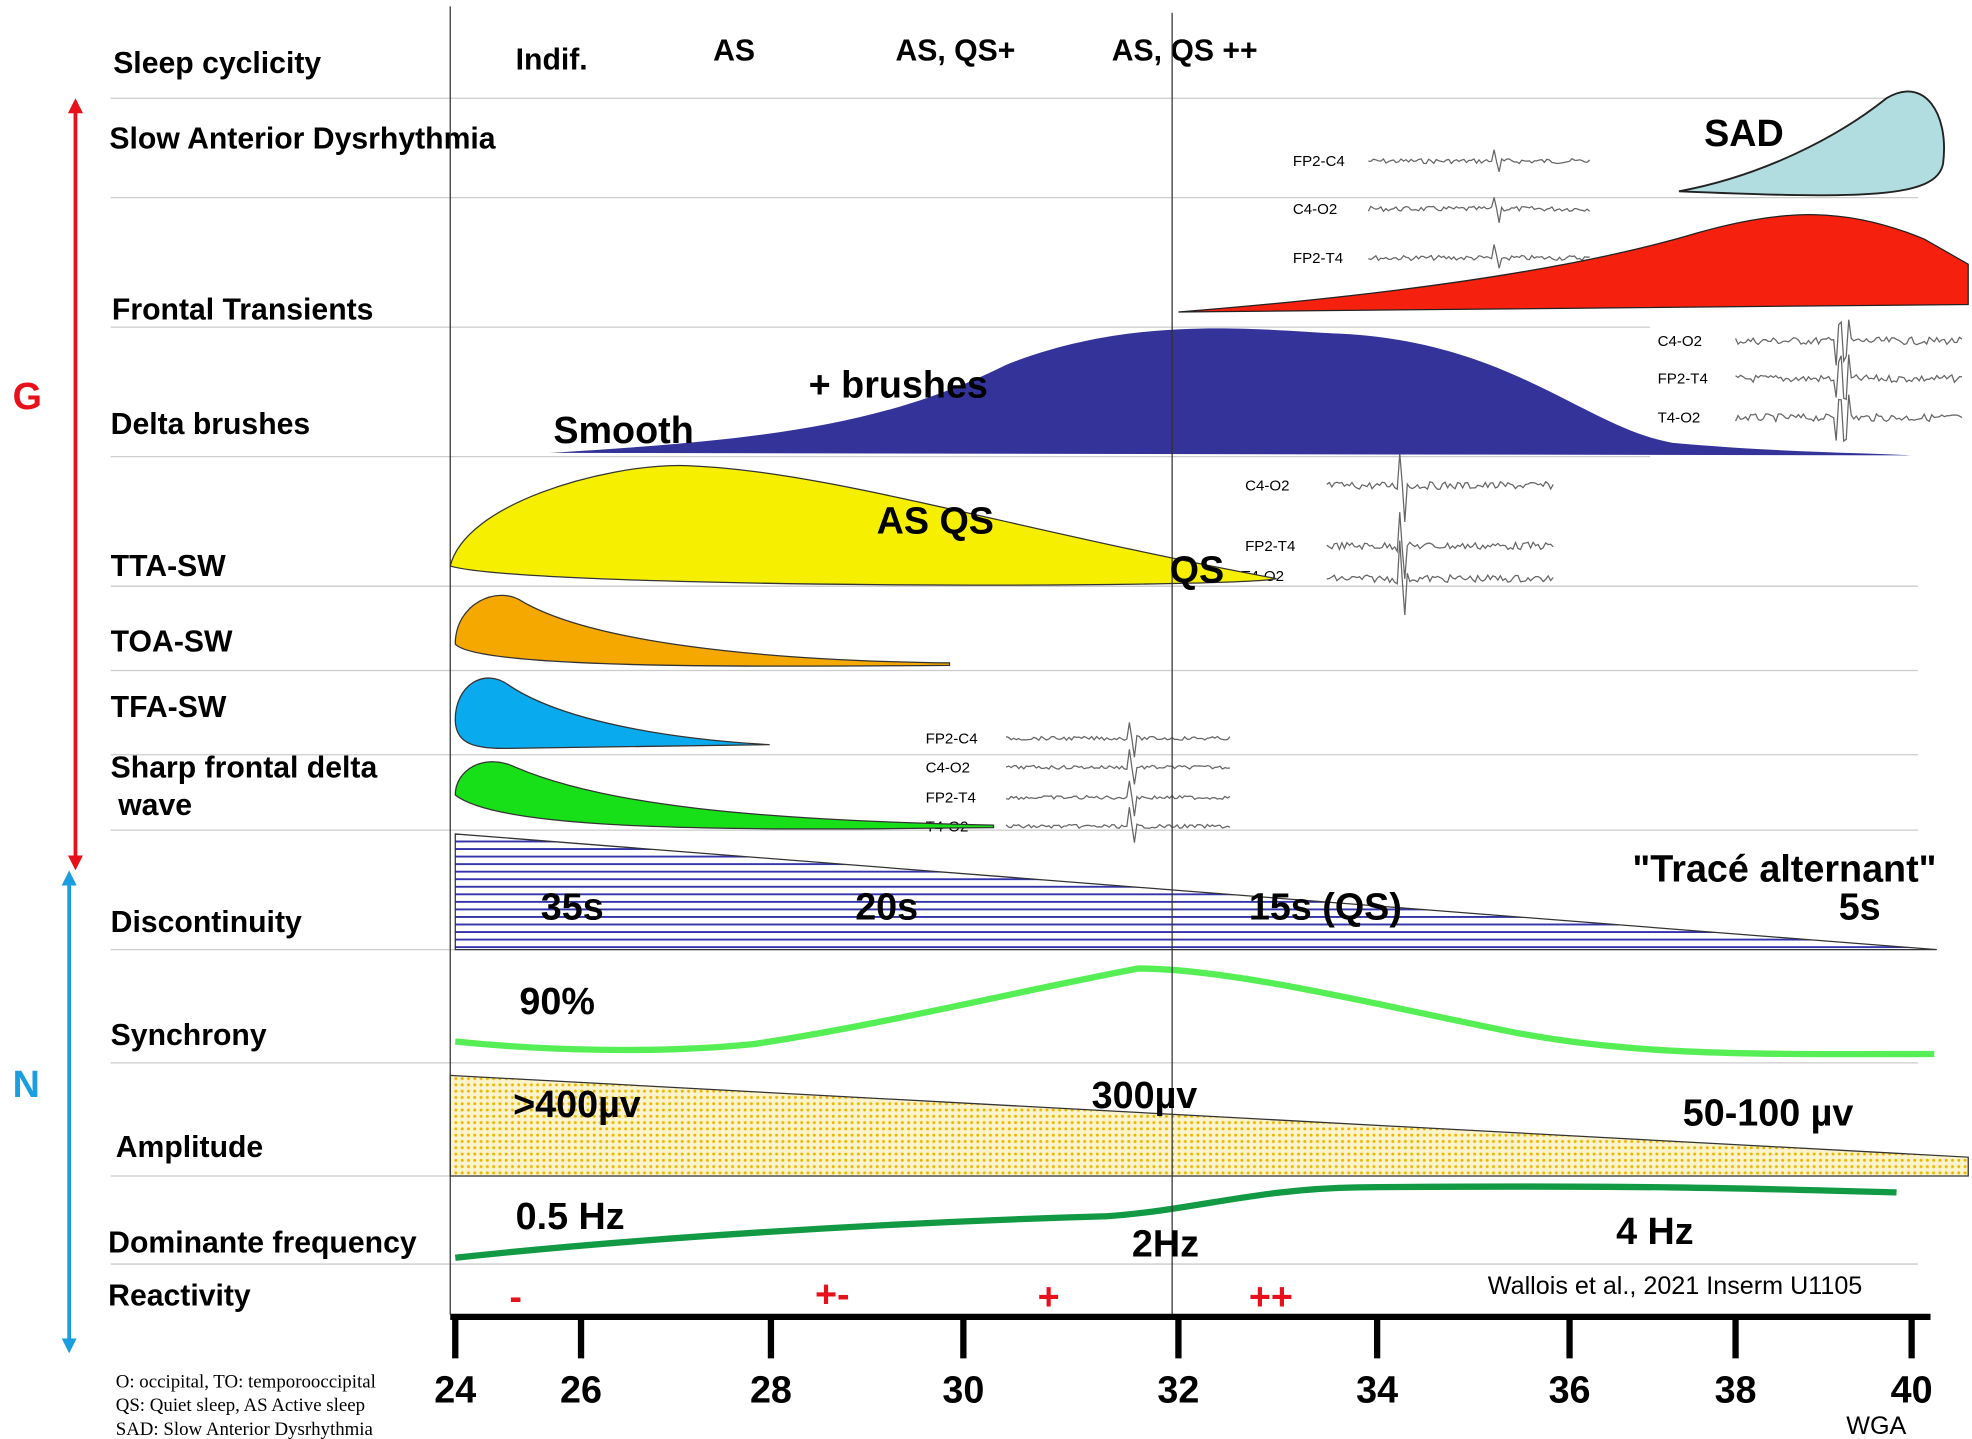 Image resolution: width=1972 pixels, height=1439 pixels. Describe the element at coordinates (898, 385) in the screenshot. I see `annotation: + brushes` at that location.